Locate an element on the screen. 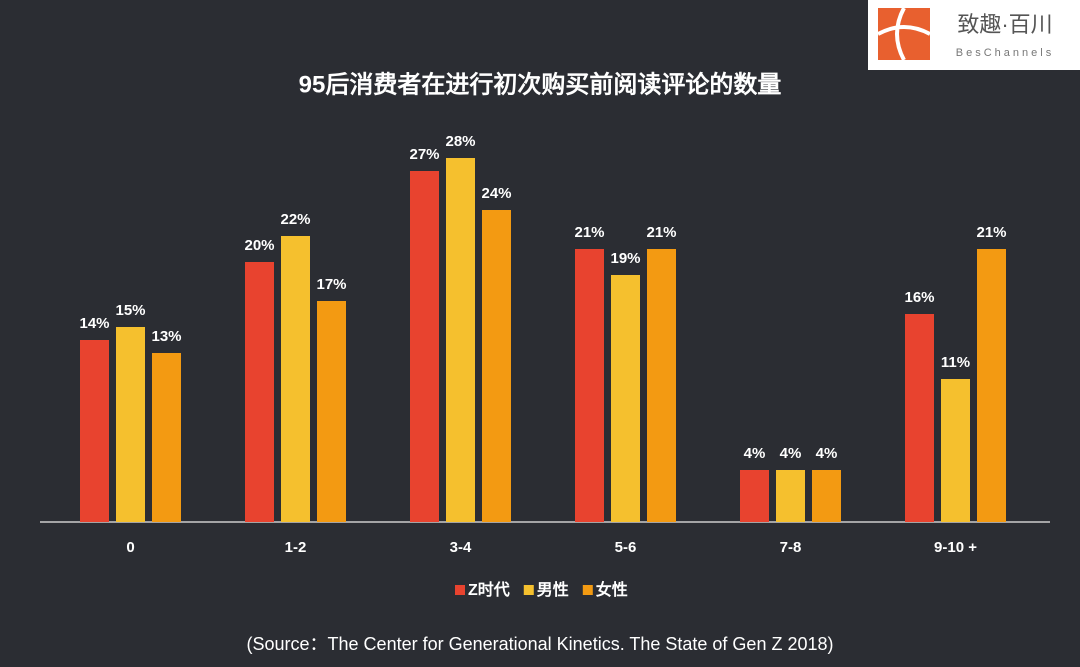  logo-name: 致趣·百川 is located at coordinates (1004, 24).